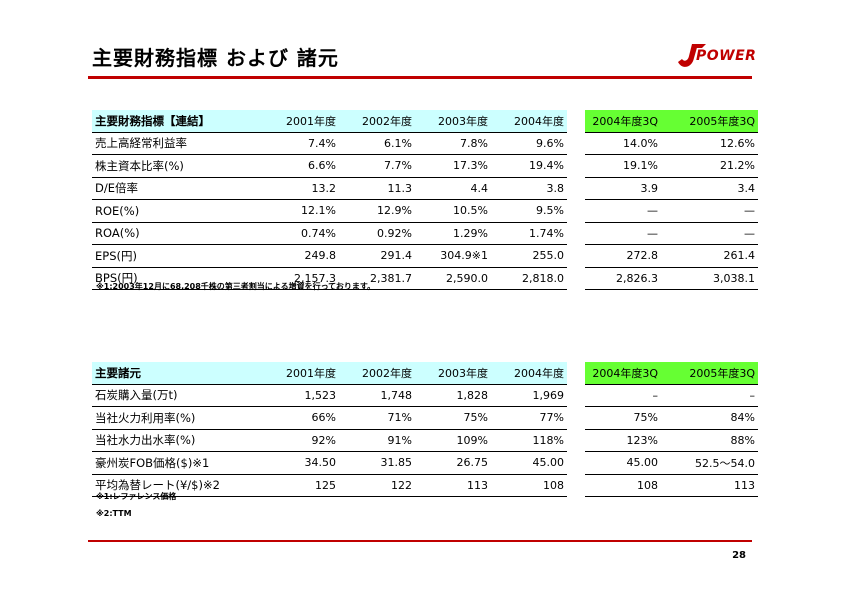 The width and height of the screenshot is (842, 595). I want to click on cell: 109%, so click(453, 440).